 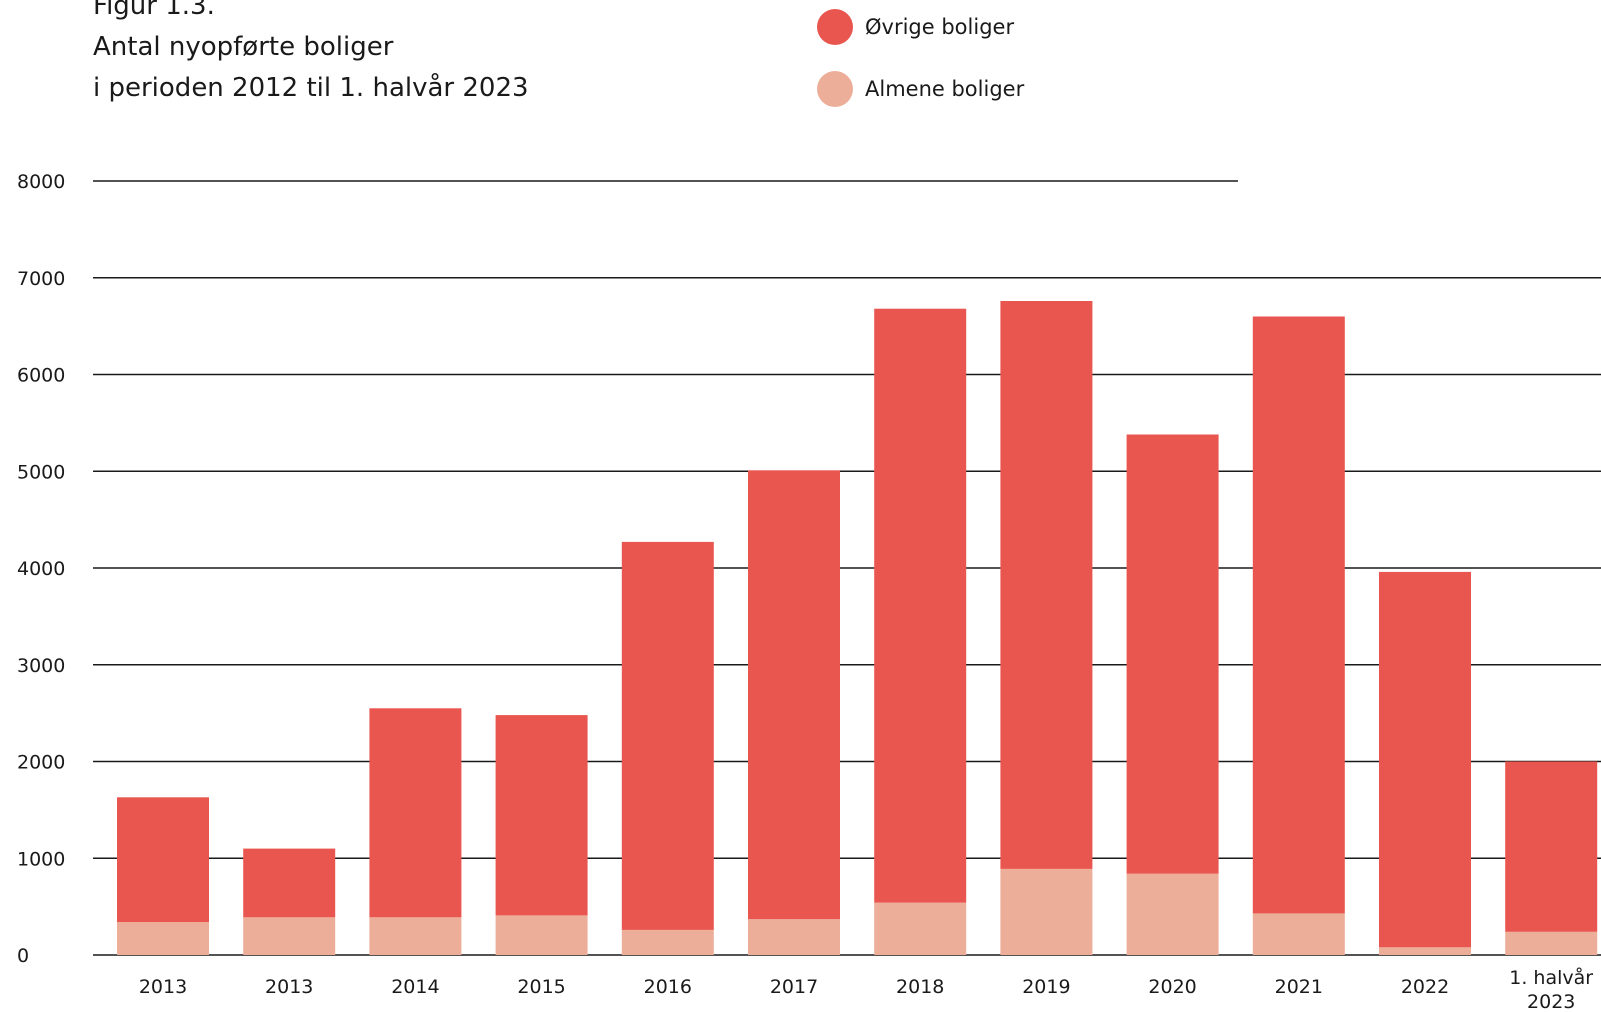 I want to click on legend-item-almene: Almene boliger, so click(x=920, y=89).